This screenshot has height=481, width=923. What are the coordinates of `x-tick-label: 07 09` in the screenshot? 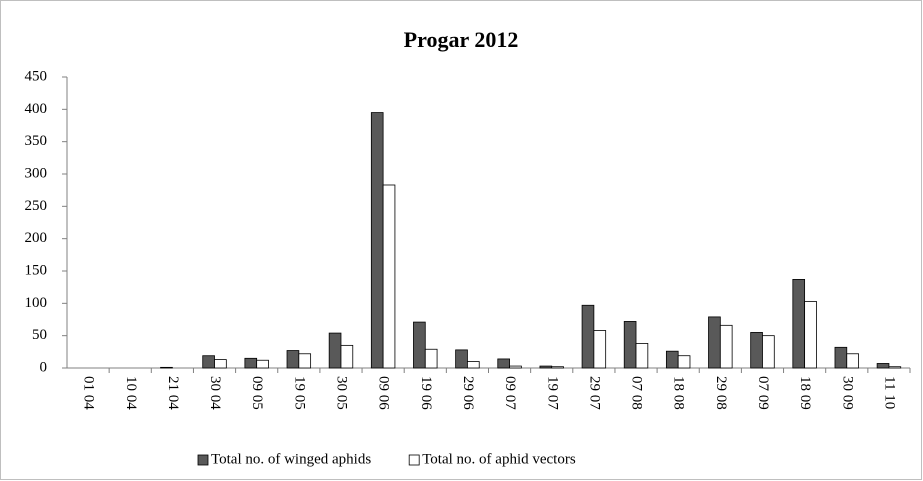 It's located at (763, 393).